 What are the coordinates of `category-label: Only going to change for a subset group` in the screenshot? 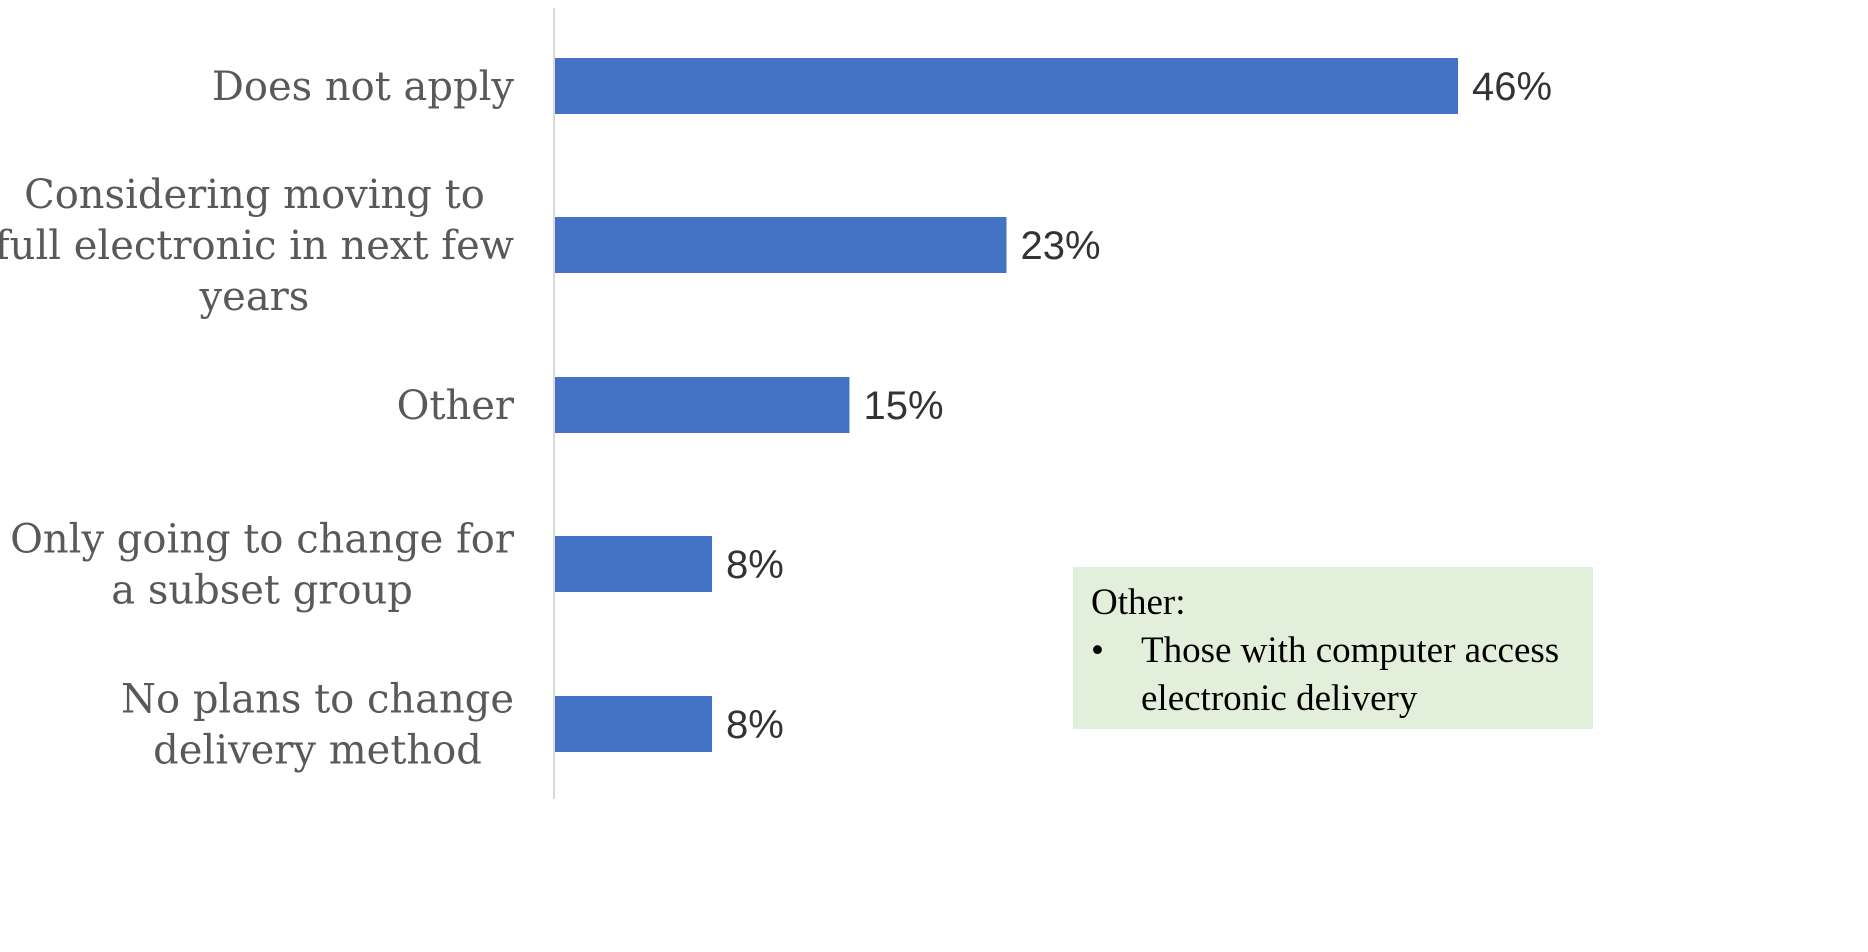 It's located at (262, 565).